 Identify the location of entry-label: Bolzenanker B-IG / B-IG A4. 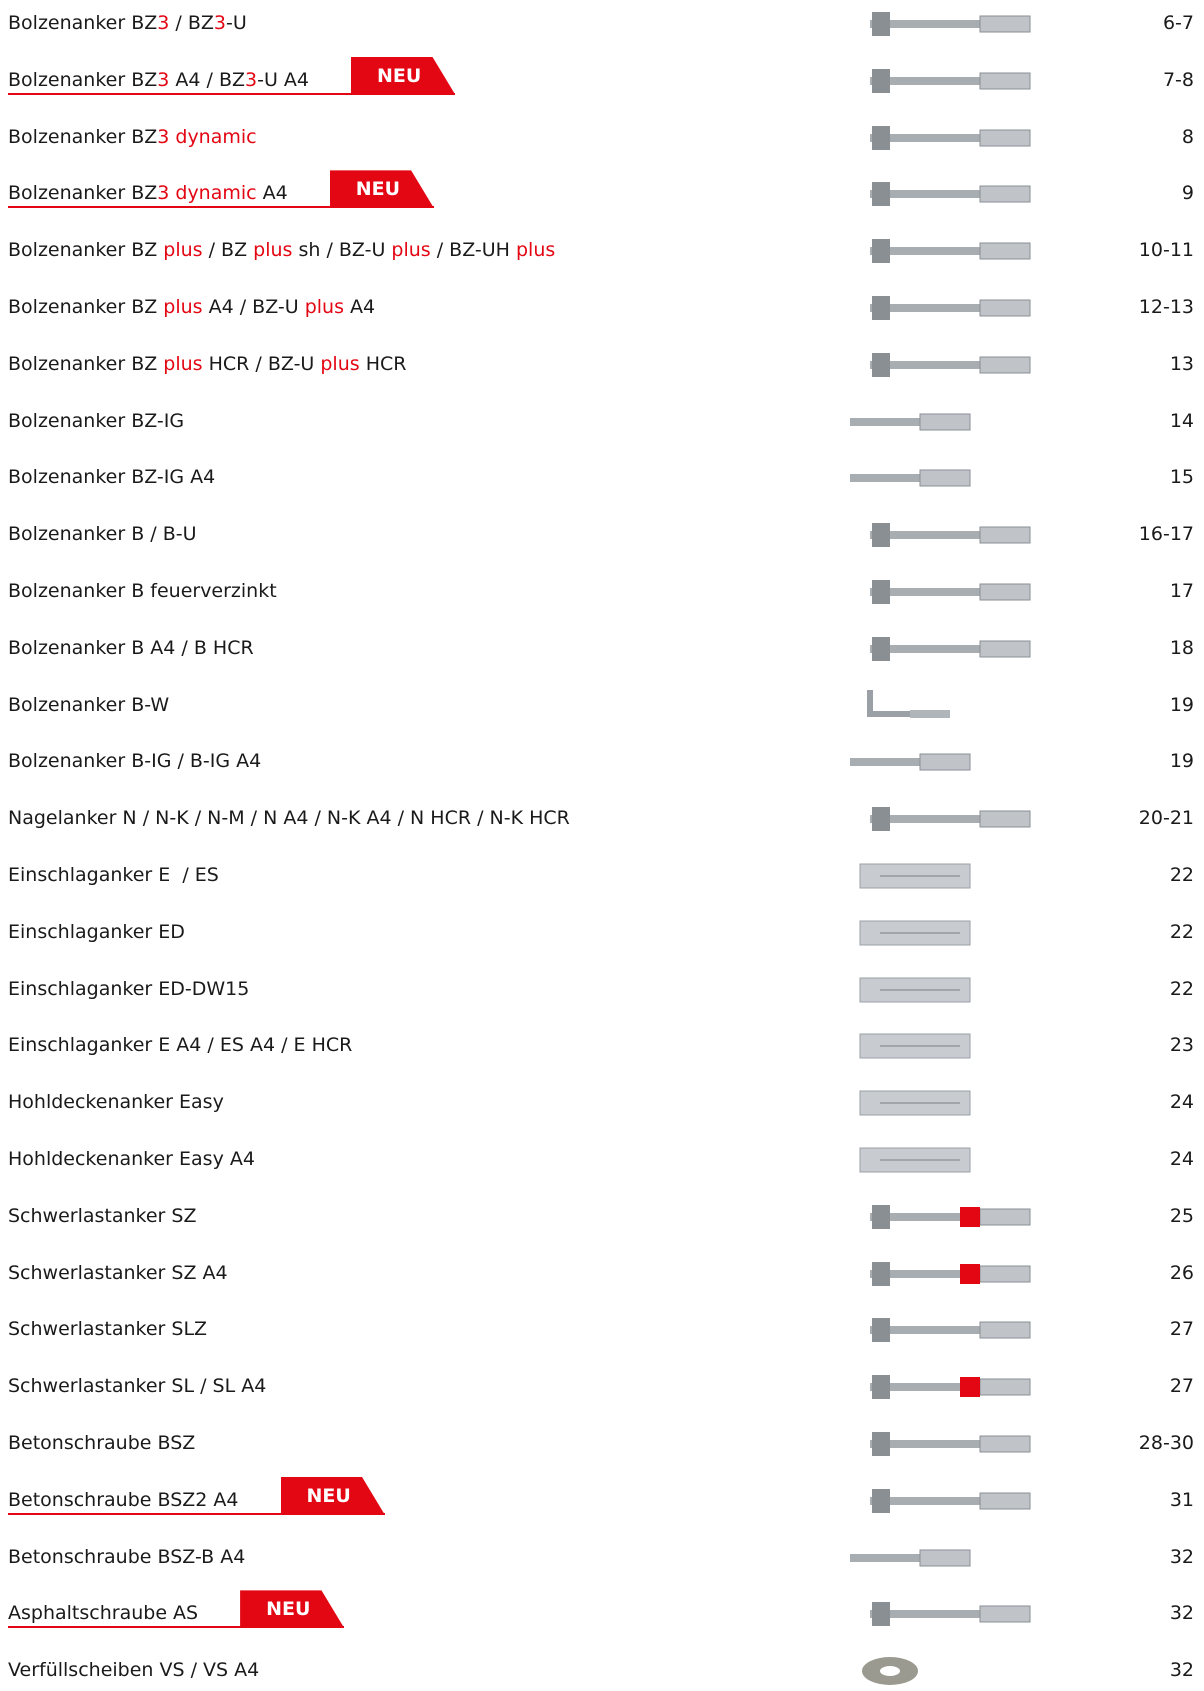
(134, 761).